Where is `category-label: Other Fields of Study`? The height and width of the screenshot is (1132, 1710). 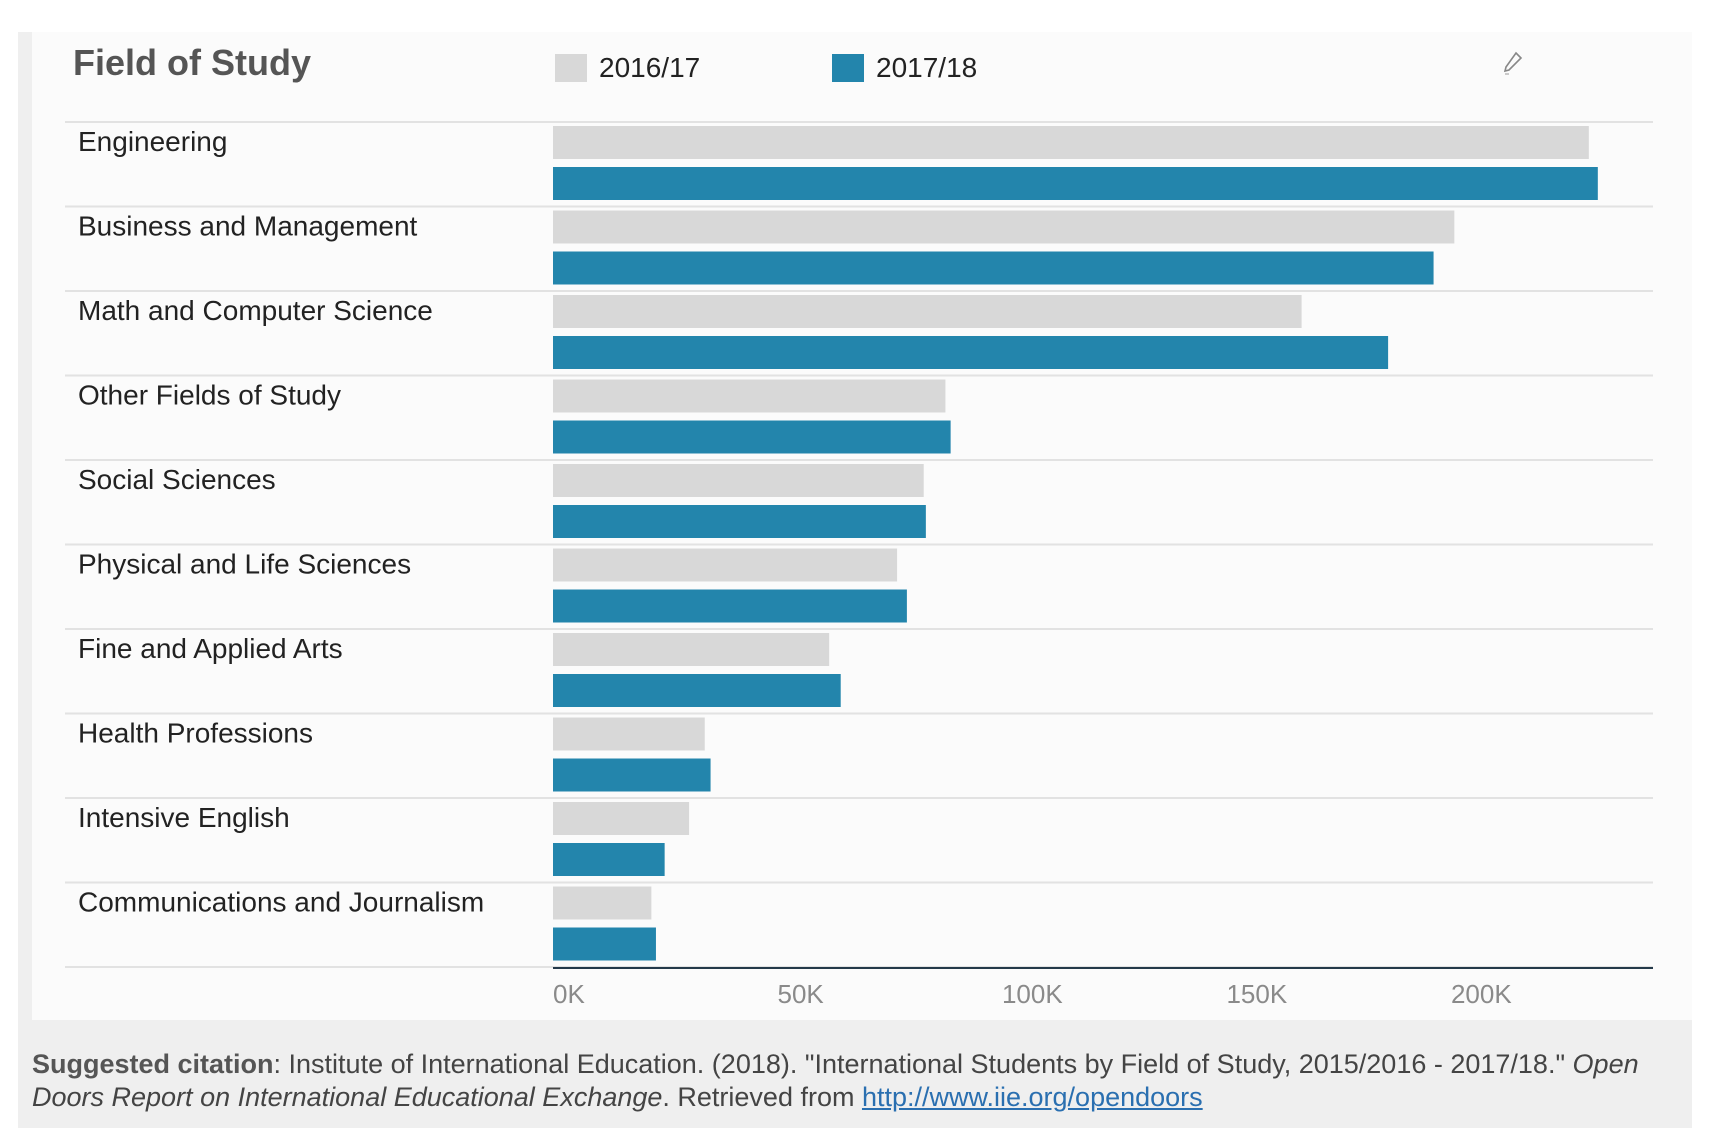 category-label: Other Fields of Study is located at coordinates (209, 395).